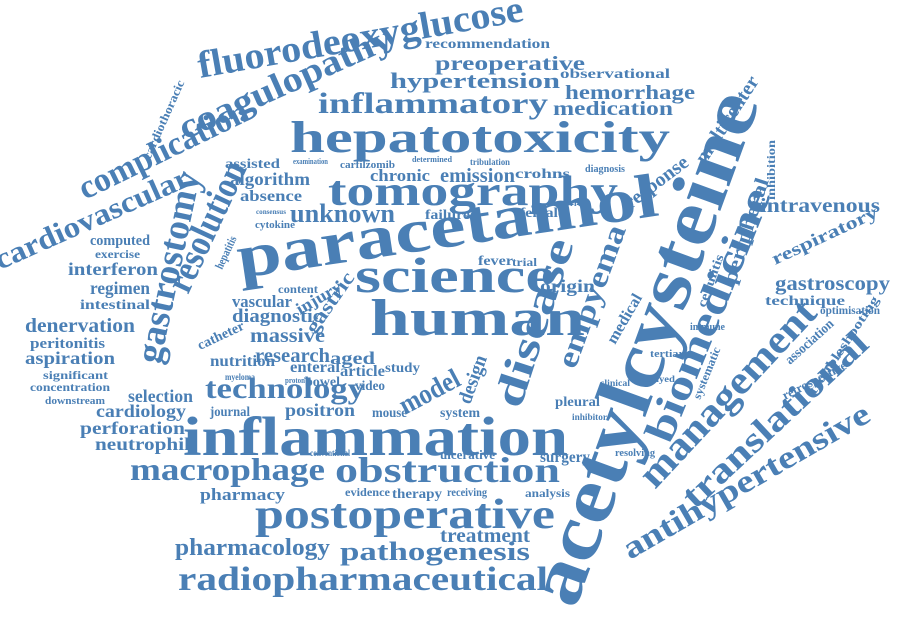  What do you see at coordinates (460, 413) in the screenshot?
I see `word: system` at bounding box center [460, 413].